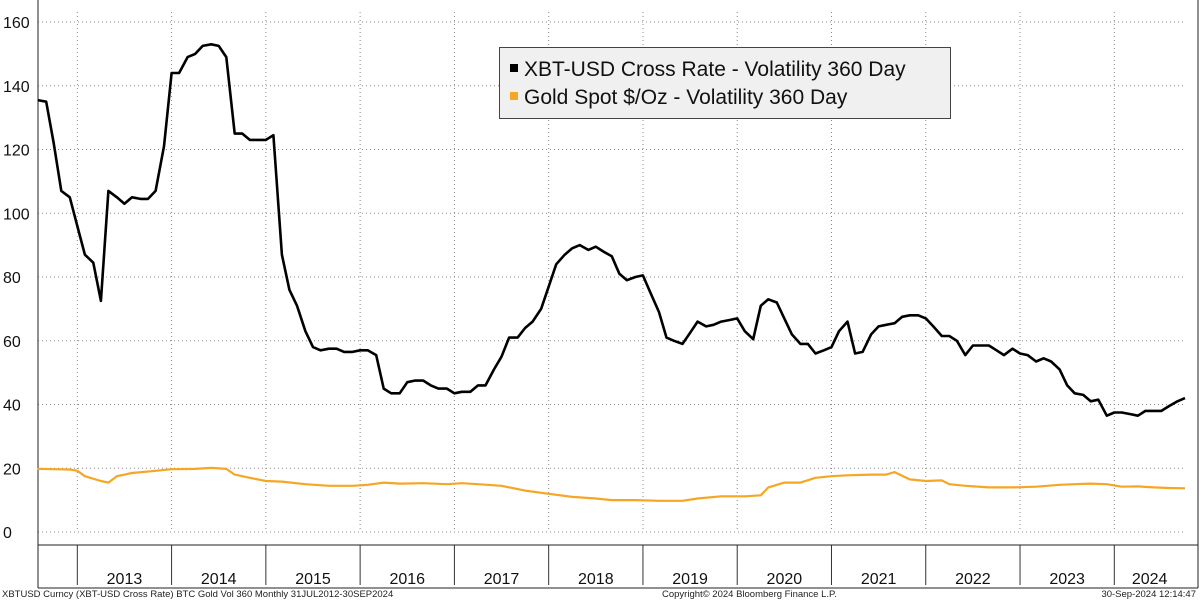  What do you see at coordinates (16, 23) in the screenshot?
I see `y-tick-label: 160` at bounding box center [16, 23].